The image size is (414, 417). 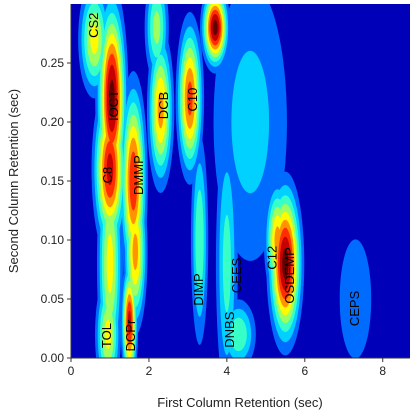 What do you see at coordinates (227, 371) in the screenshot?
I see `x-tick-label: 4` at bounding box center [227, 371].